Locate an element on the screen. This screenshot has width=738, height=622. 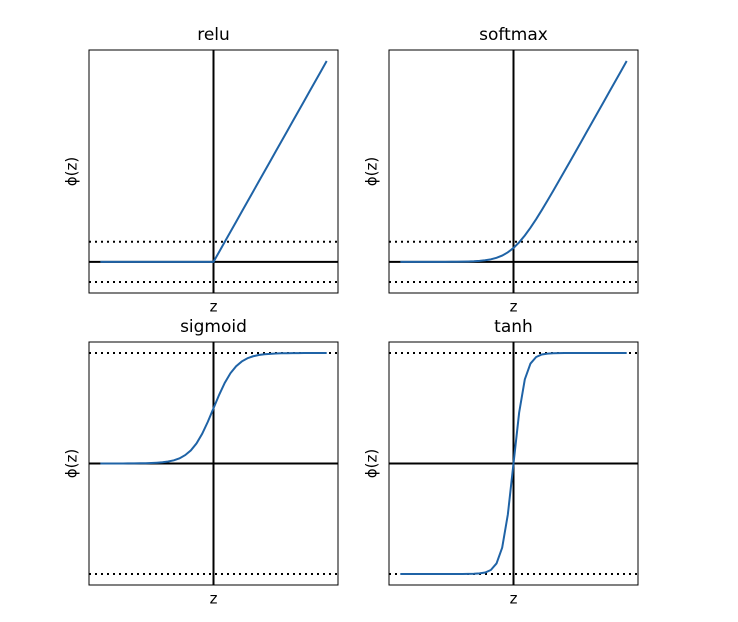
subplot-title: tanh is located at coordinates (513, 327).